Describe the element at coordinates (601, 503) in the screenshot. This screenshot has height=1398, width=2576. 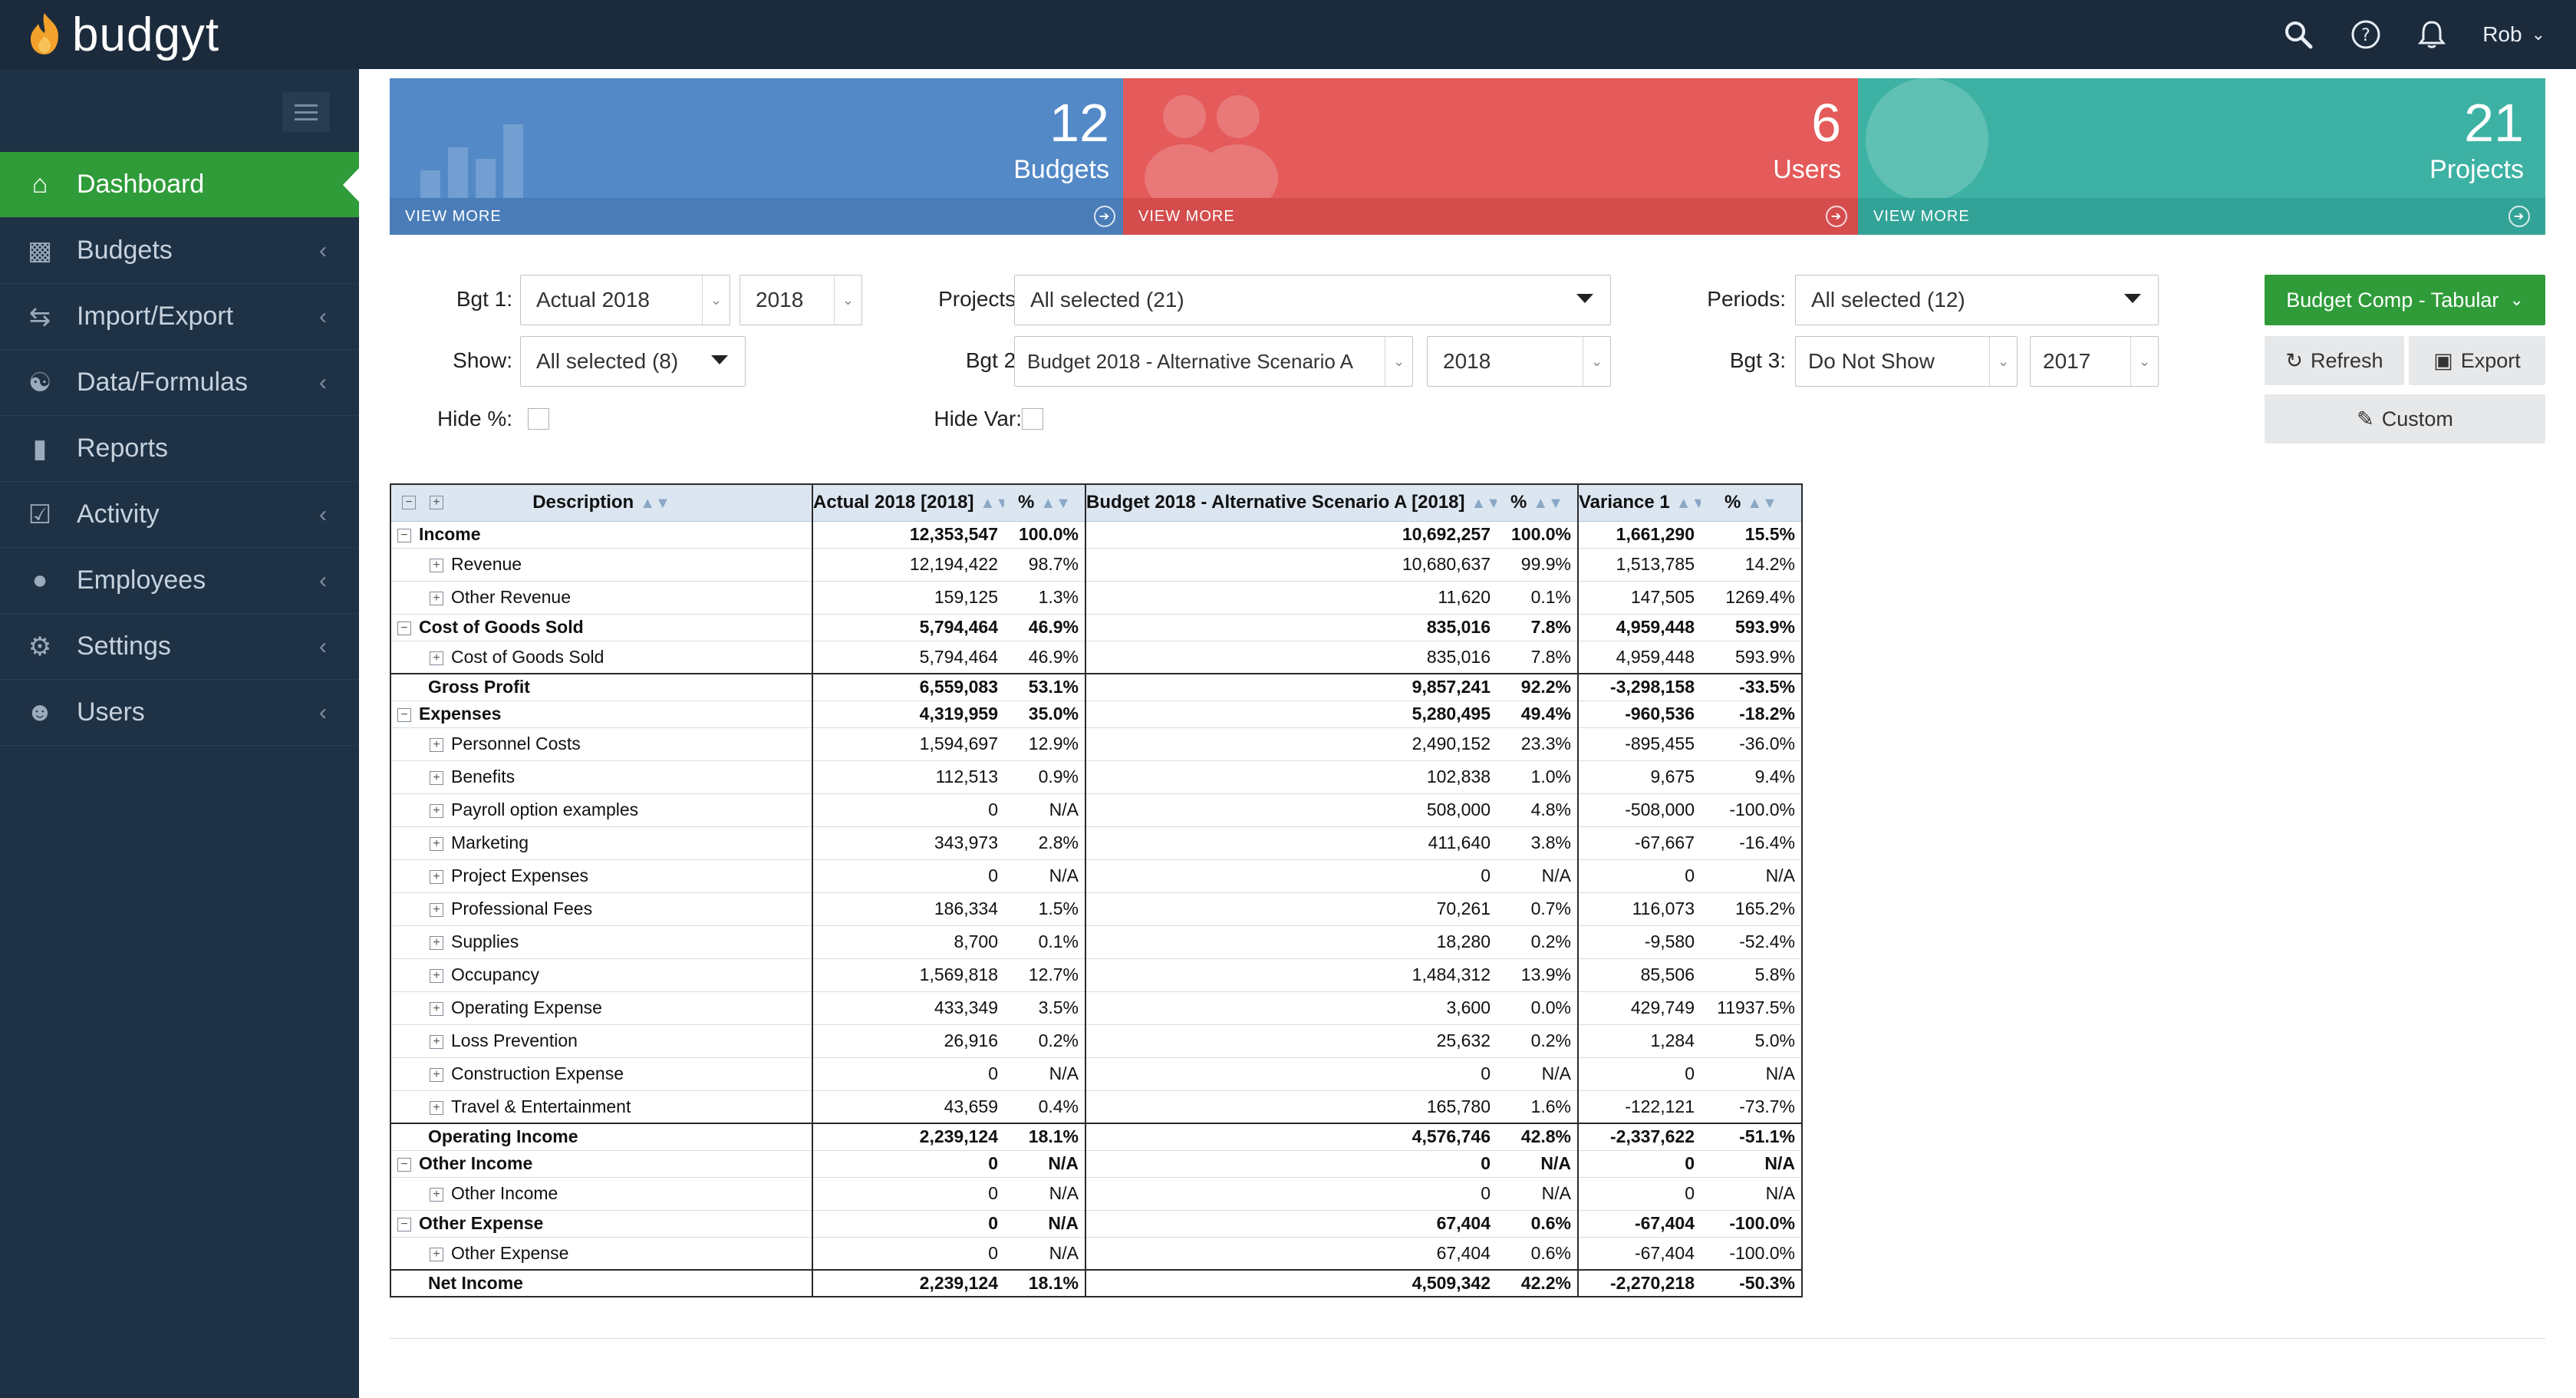
I see `description-header: − + Description ▲▼` at that location.